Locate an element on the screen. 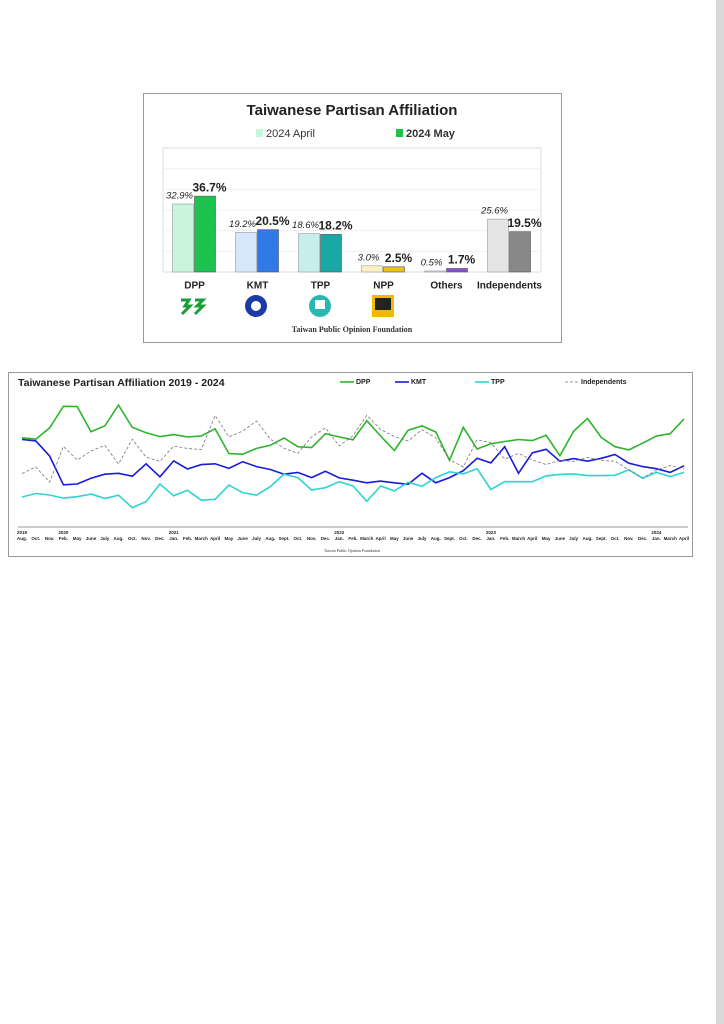  x-tick-label: Independents is located at coordinates (509, 286).